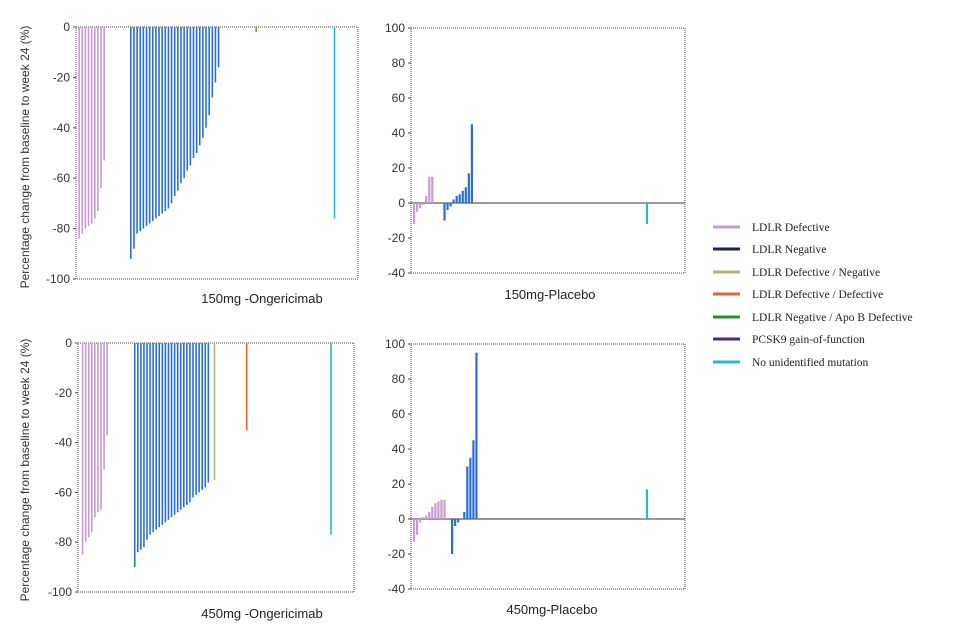 Image resolution: width=957 pixels, height=630 pixels. What do you see at coordinates (58, 279) in the screenshot?
I see `y-tick-label: -100` at bounding box center [58, 279].